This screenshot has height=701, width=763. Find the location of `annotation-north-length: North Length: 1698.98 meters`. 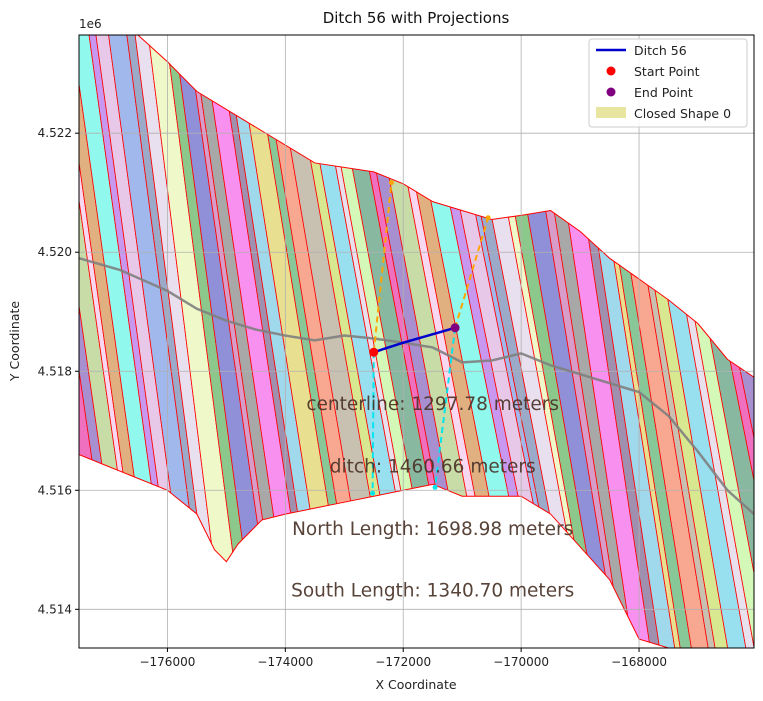

annotation-north-length: North Length: 1698.98 meters is located at coordinates (432, 529).